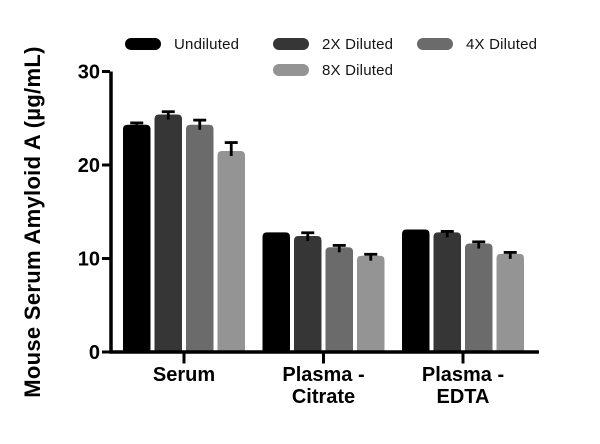  What do you see at coordinates (323, 397) in the screenshot?
I see `x-axis-category-label: Citrate` at bounding box center [323, 397].